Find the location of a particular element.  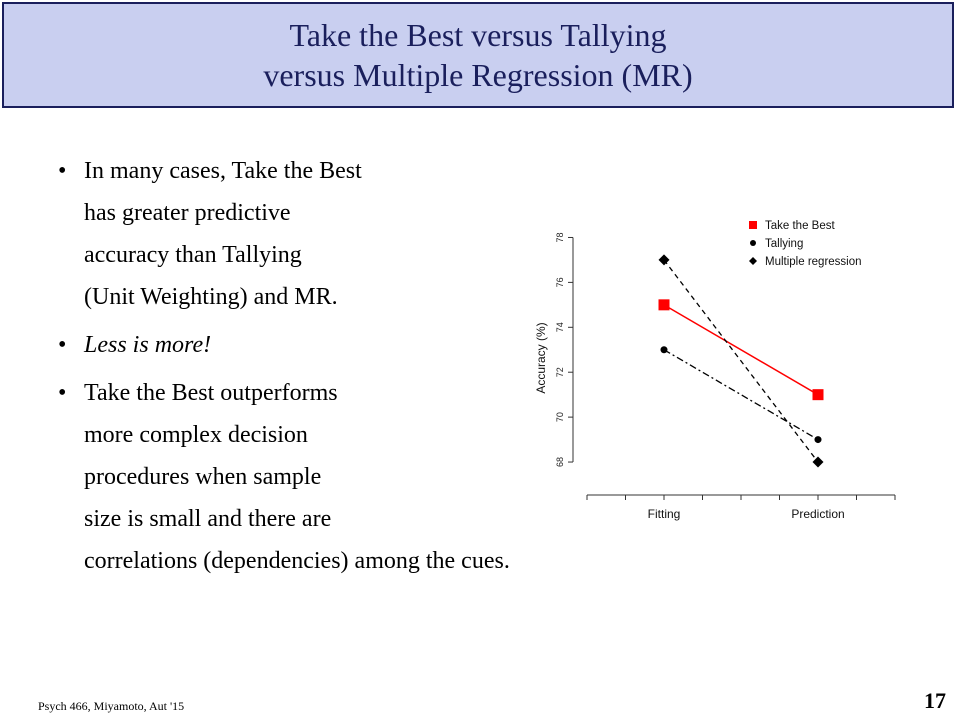

x-tick-label-1: Prediction is located at coordinates (817, 514).